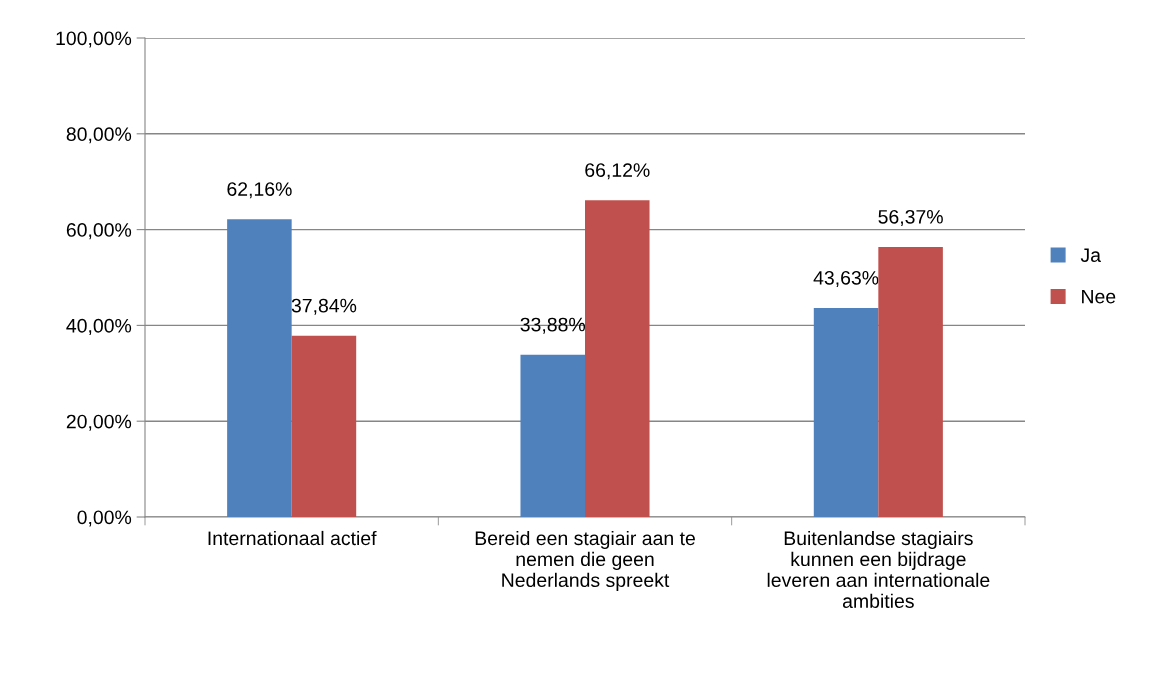 This screenshot has width=1154, height=675. Describe the element at coordinates (878, 569) in the screenshot. I see `x-tick-label: Buitenlandse stagiairs kunnen een bijdrage leveren aan internationale ambities` at that location.